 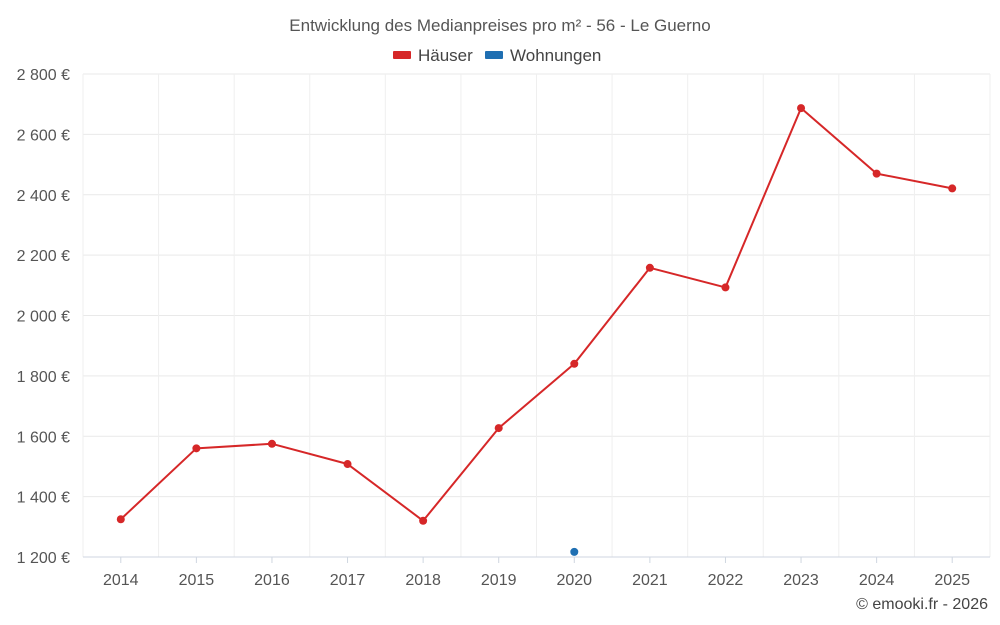 What do you see at coordinates (922, 604) in the screenshot?
I see `credit-text: © emooki.fr - 2026` at bounding box center [922, 604].